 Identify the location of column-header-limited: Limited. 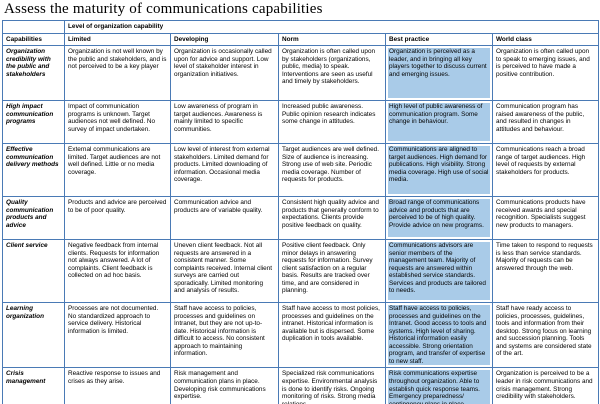
(117, 39).